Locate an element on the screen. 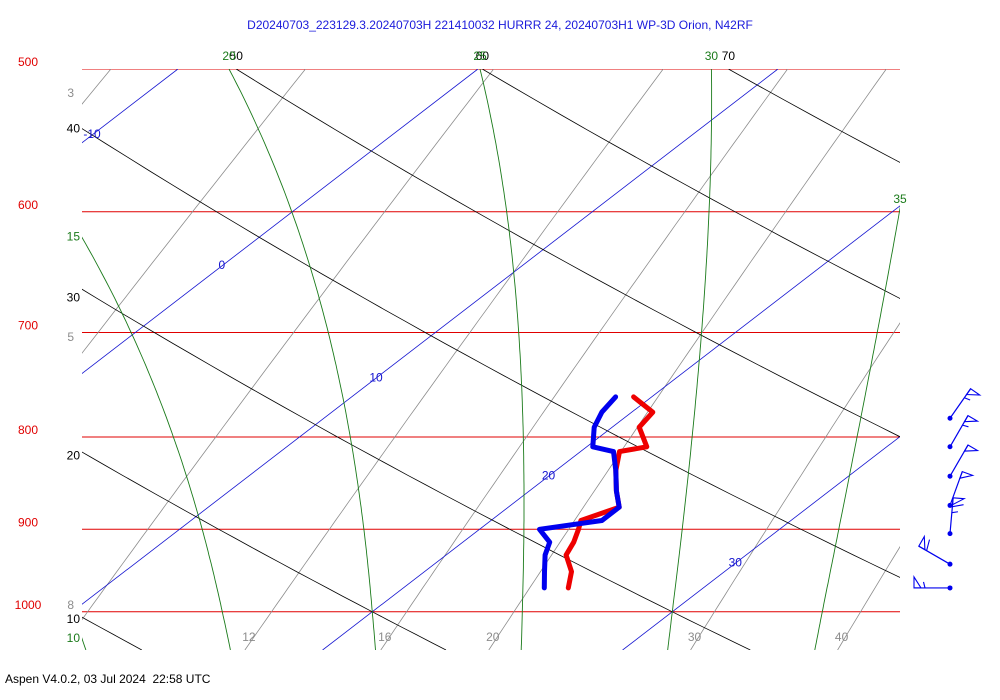 Image resolution: width=1000 pixels, height=700 pixels. dry-adiabat-label: 10 is located at coordinates (74, 619).